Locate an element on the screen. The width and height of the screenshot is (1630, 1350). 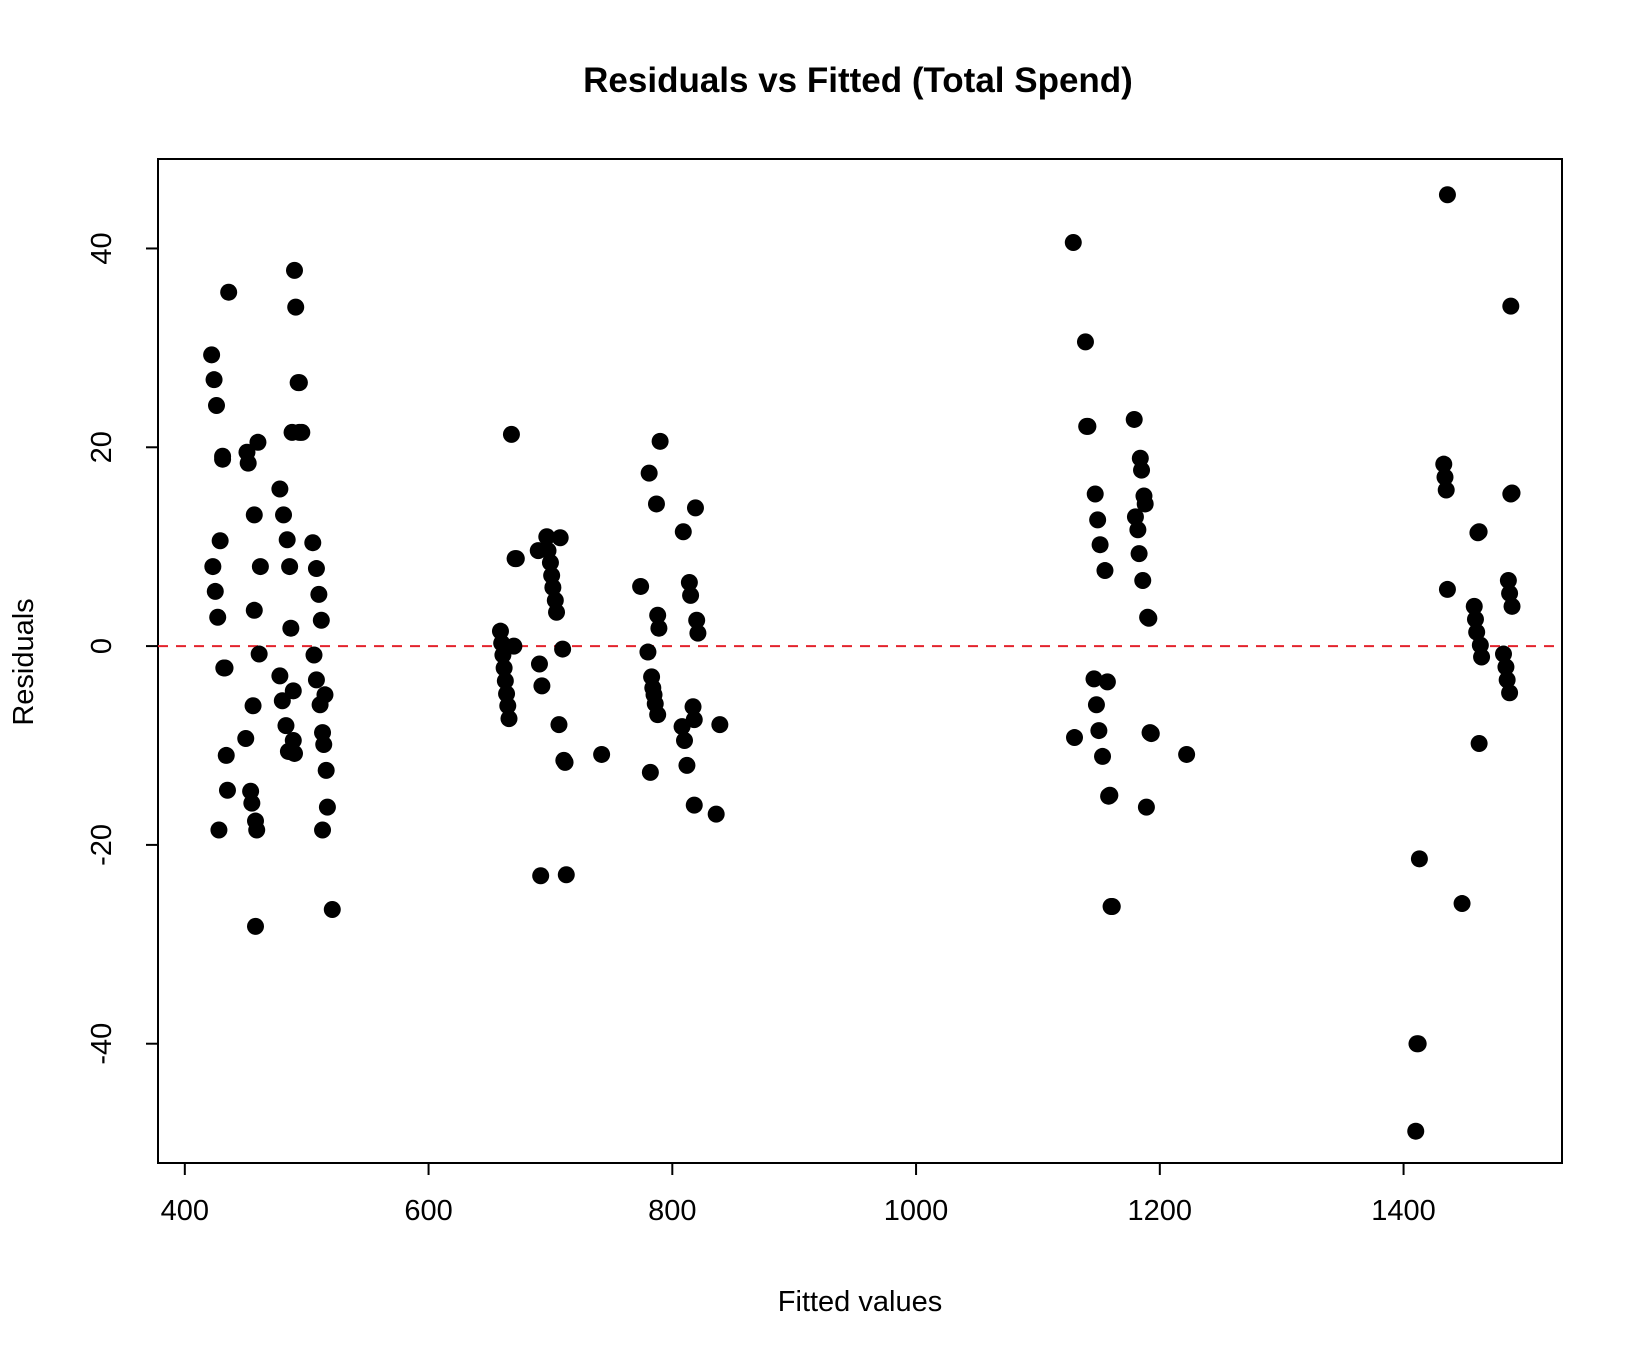
x-axis-label: Fitted values is located at coordinates (860, 1302).